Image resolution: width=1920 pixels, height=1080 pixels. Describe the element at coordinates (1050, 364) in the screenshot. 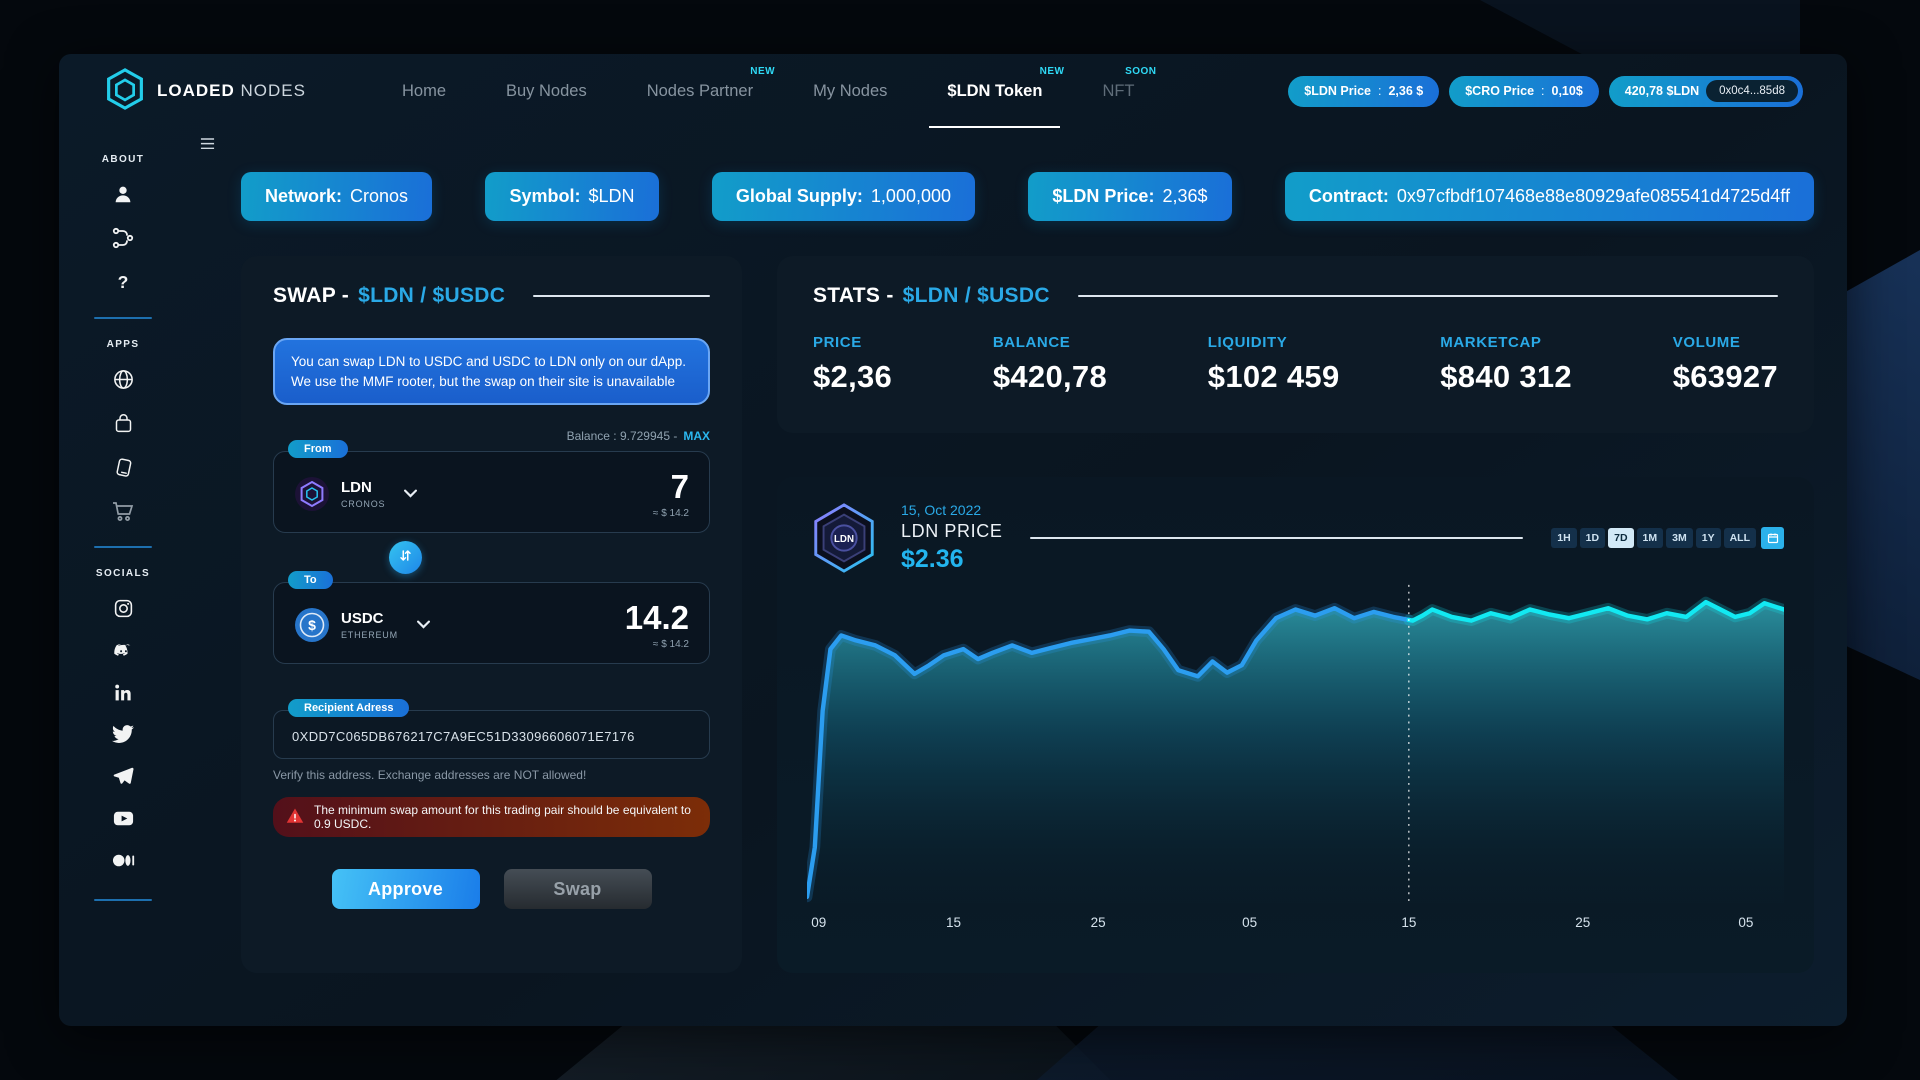

I see `stat-balance: BALANCE $420,78` at that location.